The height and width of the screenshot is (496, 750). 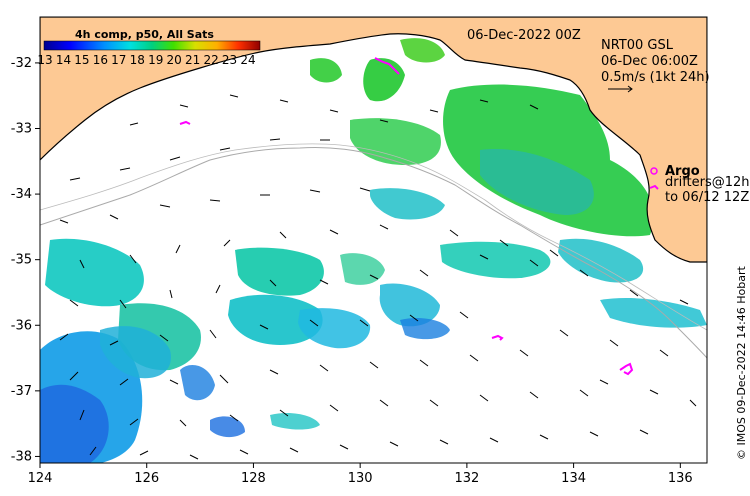 I want to click on x-tick-label: 134, so click(x=573, y=478).